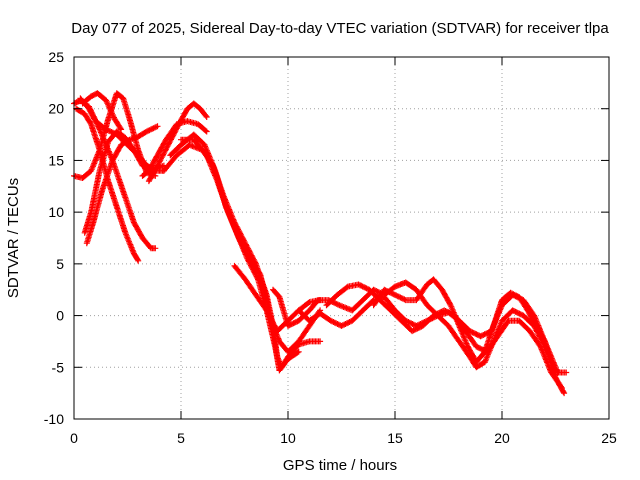 The width and height of the screenshot is (640, 480). Describe the element at coordinates (340, 465) in the screenshot. I see `x-axis-label: GPS time / hours` at that location.